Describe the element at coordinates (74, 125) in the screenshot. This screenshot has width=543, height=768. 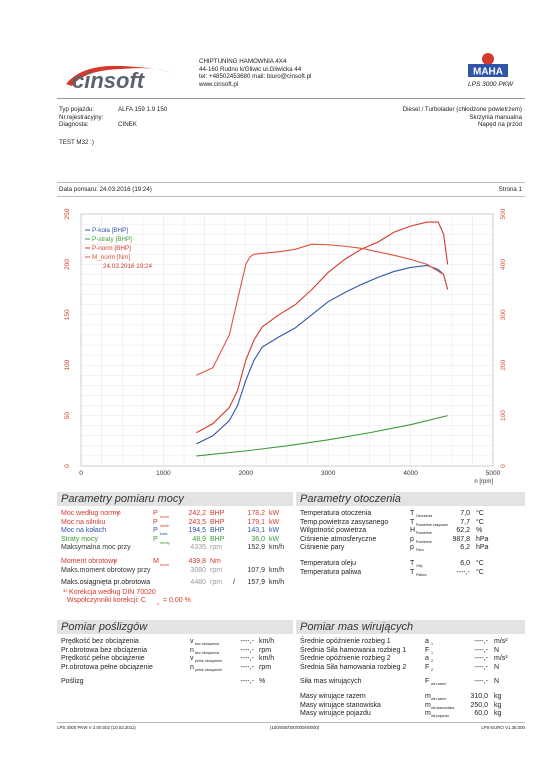
I see `vehicle-diag-label: Diagnosta:` at that location.